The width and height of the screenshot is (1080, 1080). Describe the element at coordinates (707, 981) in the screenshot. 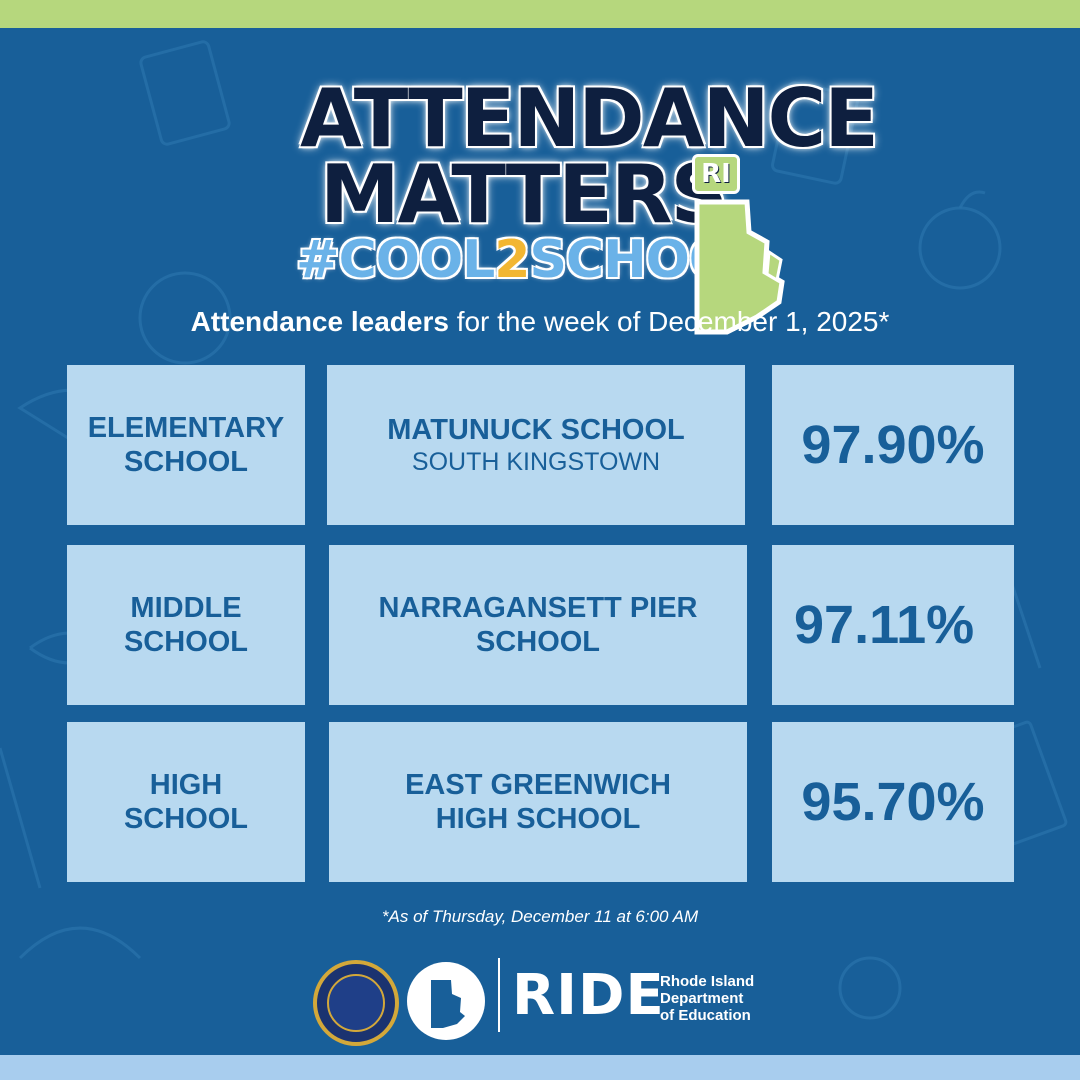

I see `ride-org-line1: Rhode Island` at that location.